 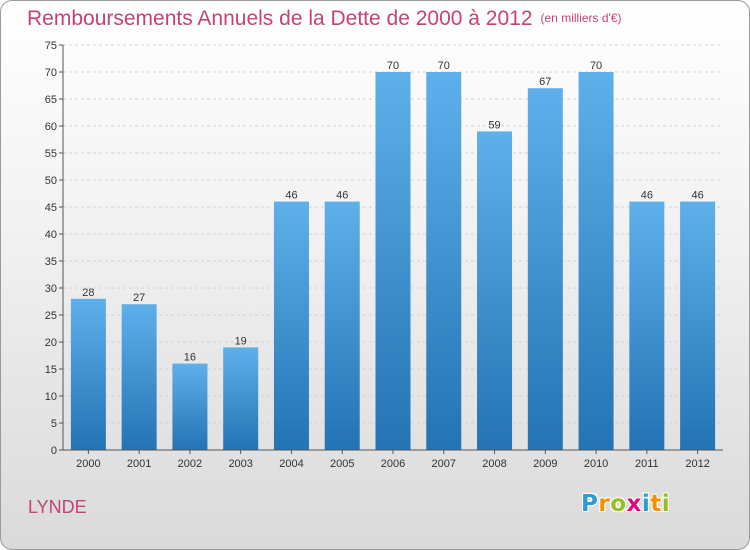 I want to click on logo-letter: r, so click(x=604, y=504).